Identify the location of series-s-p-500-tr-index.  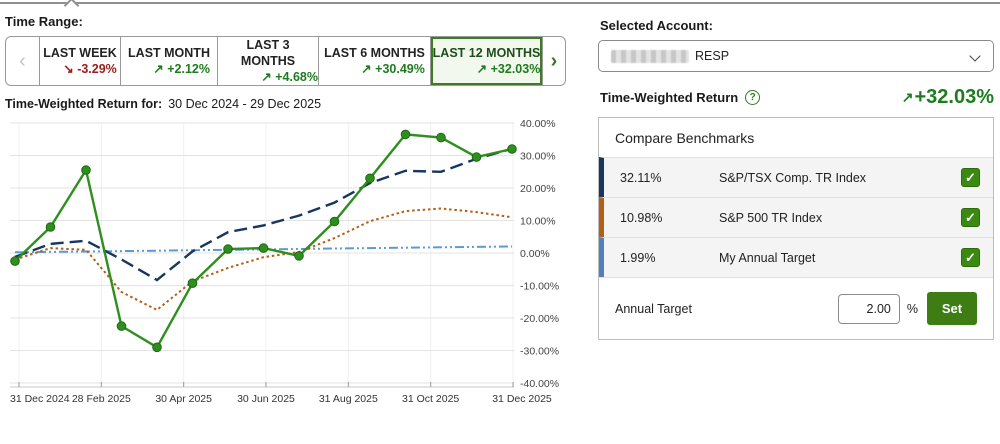
(263, 259).